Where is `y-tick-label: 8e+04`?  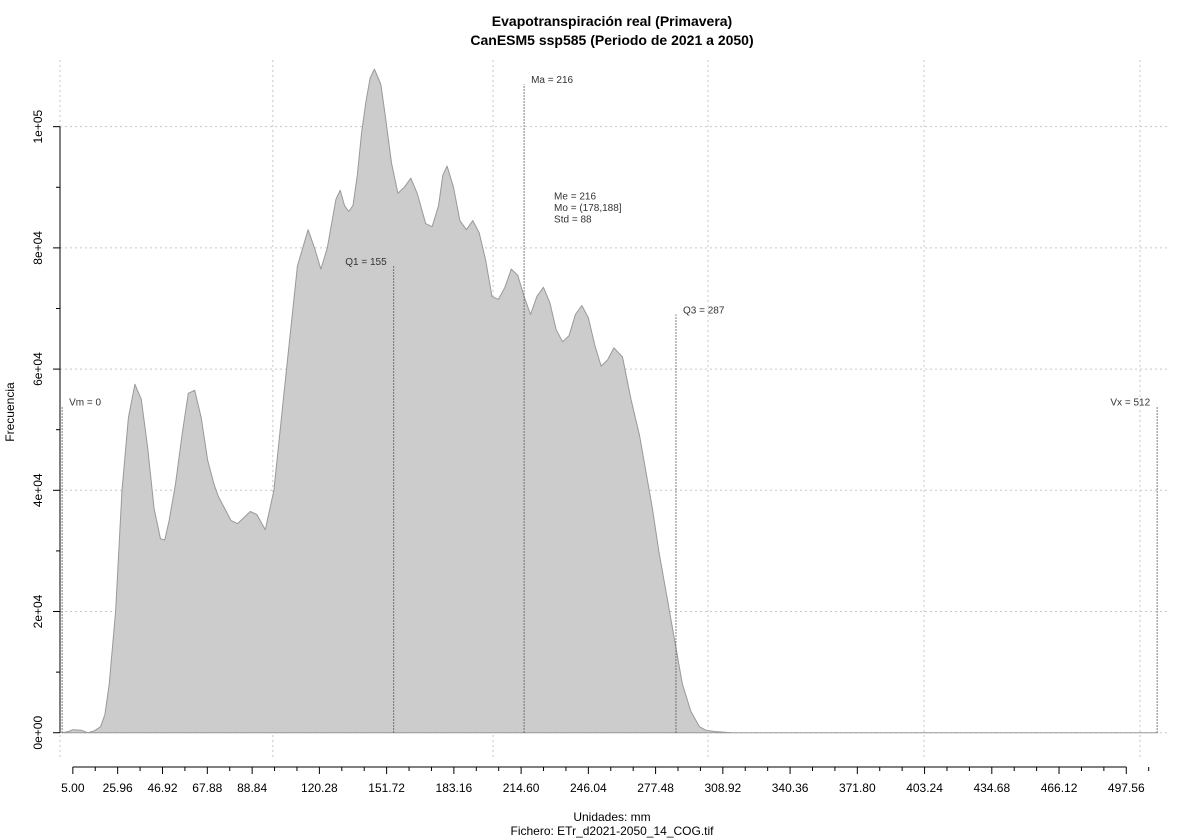 y-tick-label: 8e+04 is located at coordinates (38, 248).